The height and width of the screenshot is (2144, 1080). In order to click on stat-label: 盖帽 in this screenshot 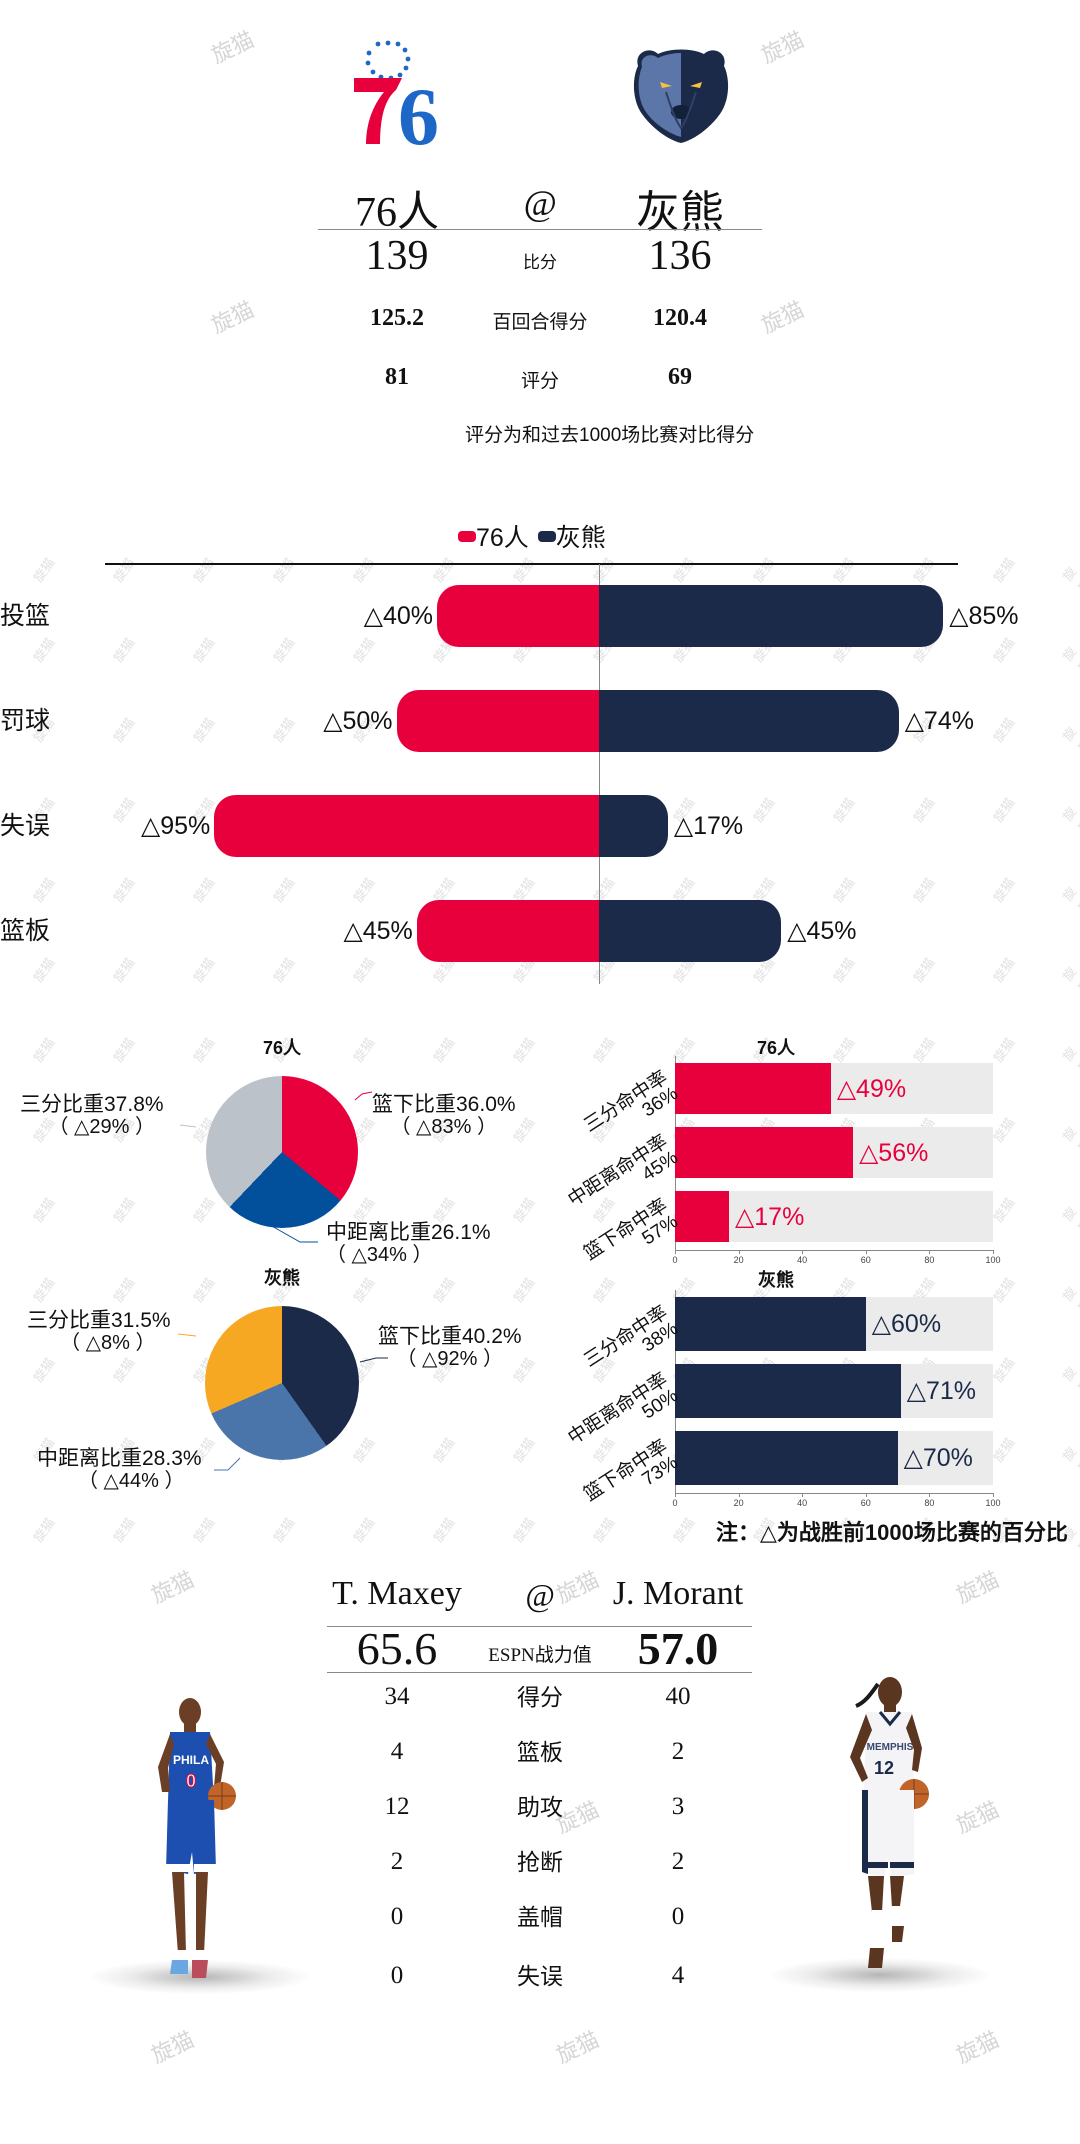, I will do `click(540, 1917)`.